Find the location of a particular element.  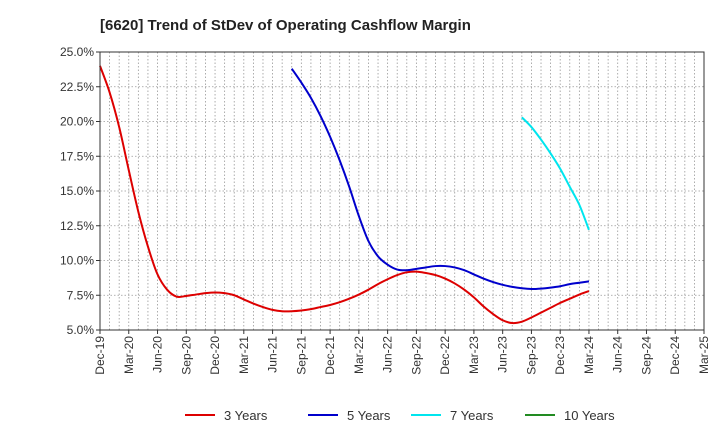

x-tick-label: Dec-23 is located at coordinates (560, 355).